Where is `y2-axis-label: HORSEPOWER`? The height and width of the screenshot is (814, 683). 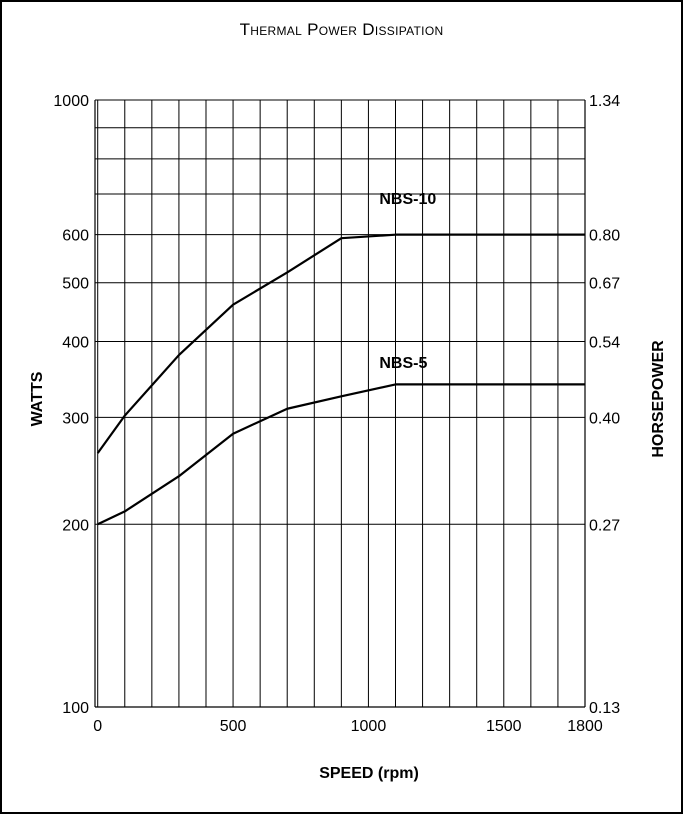 y2-axis-label: HORSEPOWER is located at coordinates (658, 399).